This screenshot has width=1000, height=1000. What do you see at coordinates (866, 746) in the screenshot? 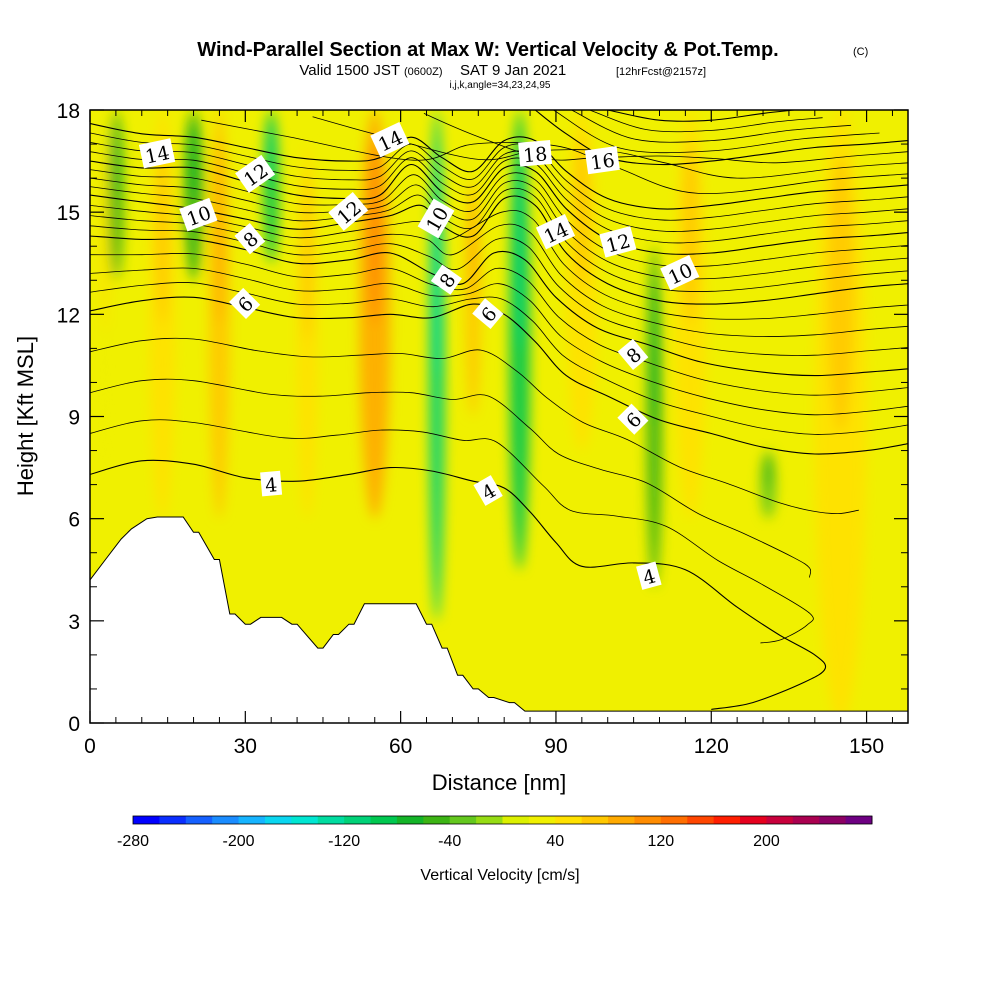
I see `x-tick-label: 150` at bounding box center [866, 746].